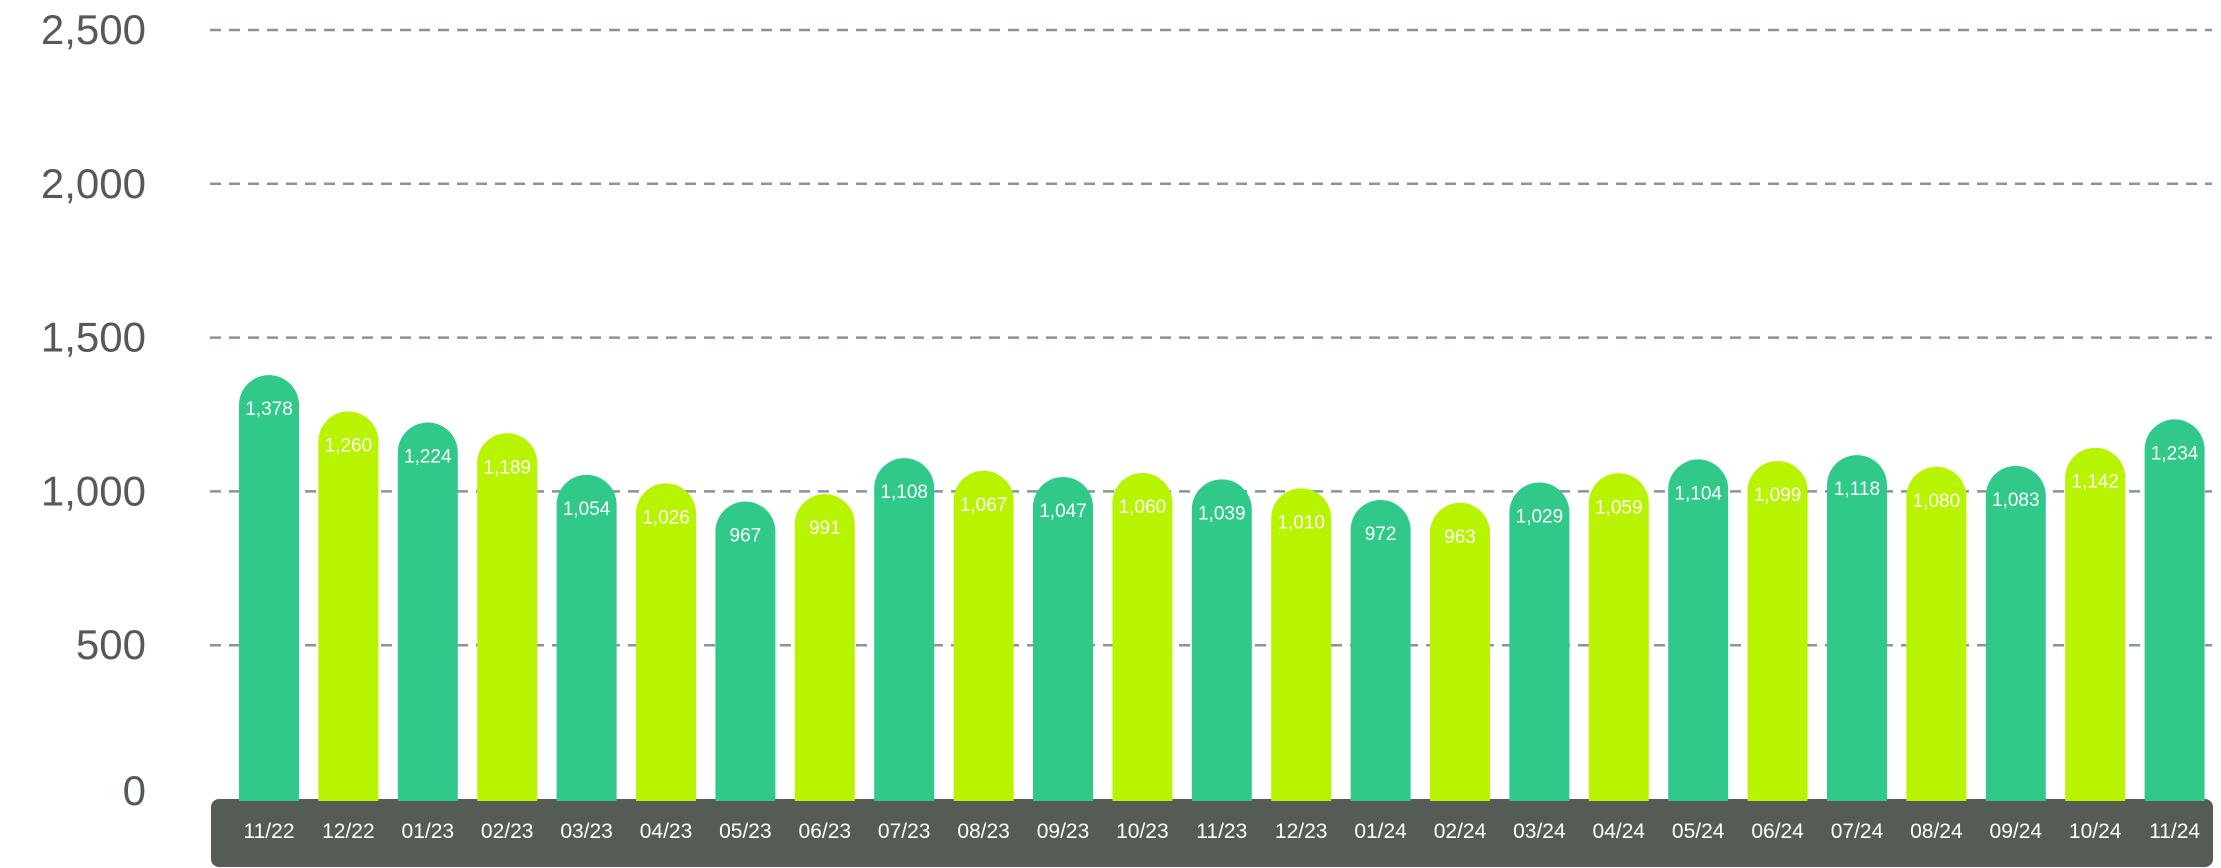  I want to click on x-tick-label: 04/23, so click(666, 831).